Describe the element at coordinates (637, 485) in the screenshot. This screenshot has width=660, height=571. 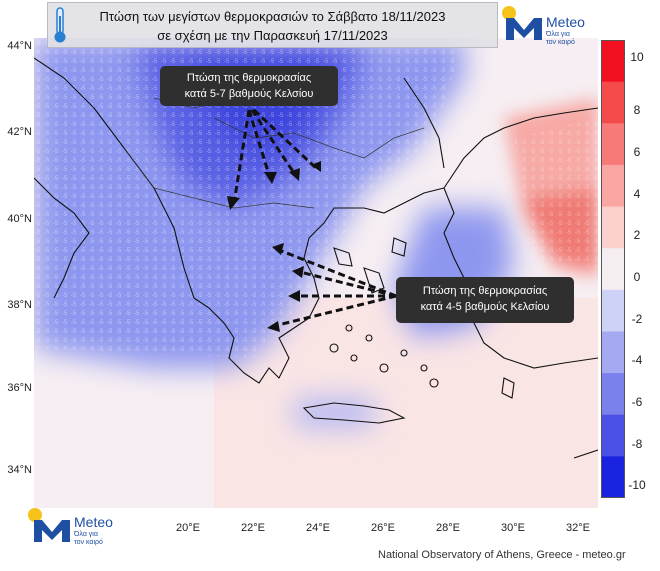
I see `colorbar-label: -10` at that location.